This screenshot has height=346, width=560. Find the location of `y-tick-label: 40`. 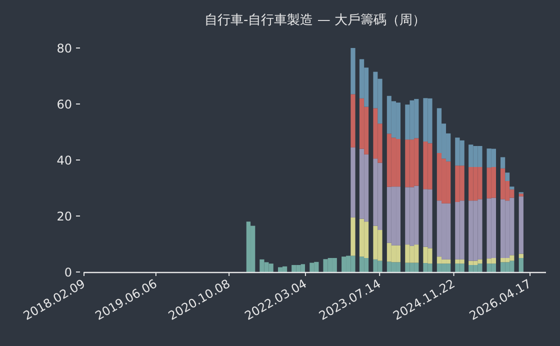

y-tick-label: 40 is located at coordinates (64, 161).